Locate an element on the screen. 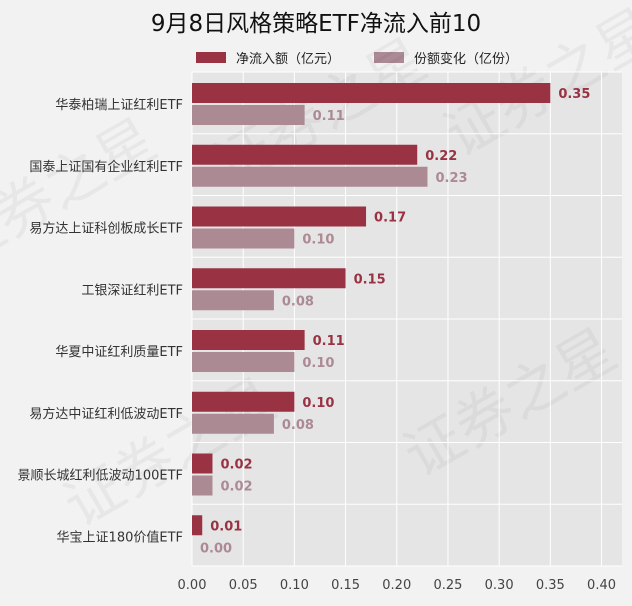  data-label-inflow: 0.17 is located at coordinates (390, 218).